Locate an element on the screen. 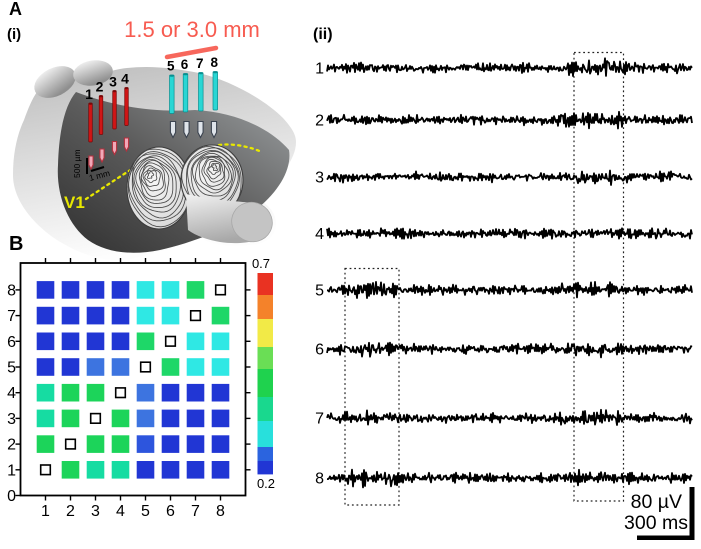 The width and height of the screenshot is (701, 549). svg-text: A is located at coordinates (15, 9).